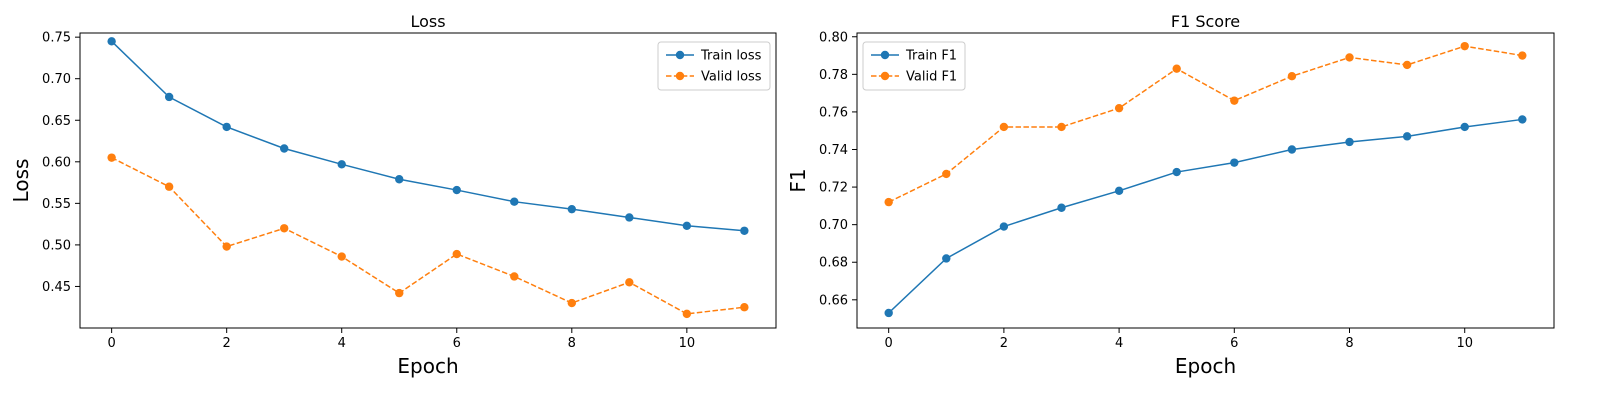 This screenshot has height=400, width=1600. What do you see at coordinates (833, 37) in the screenshot?
I see `y-tick-label: 0.80` at bounding box center [833, 37].